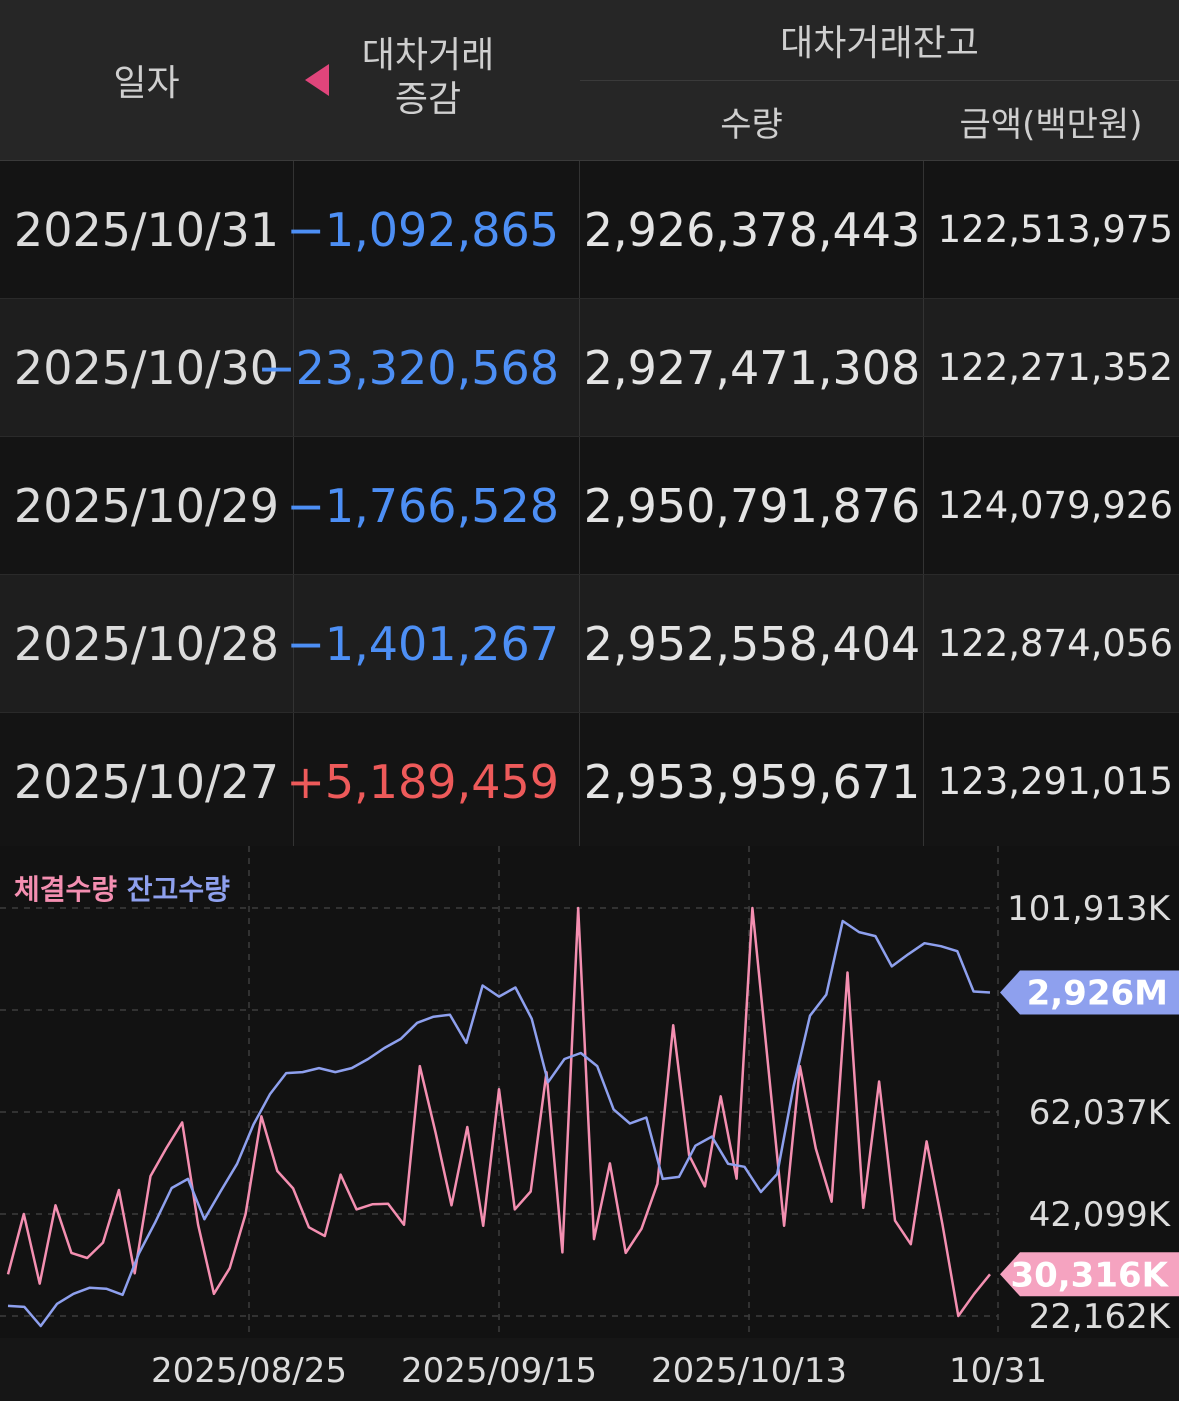 This screenshot has height=1401, width=1179. What do you see at coordinates (146, 643) in the screenshot?
I see `date-cell: 2025/10/28` at bounding box center [146, 643].